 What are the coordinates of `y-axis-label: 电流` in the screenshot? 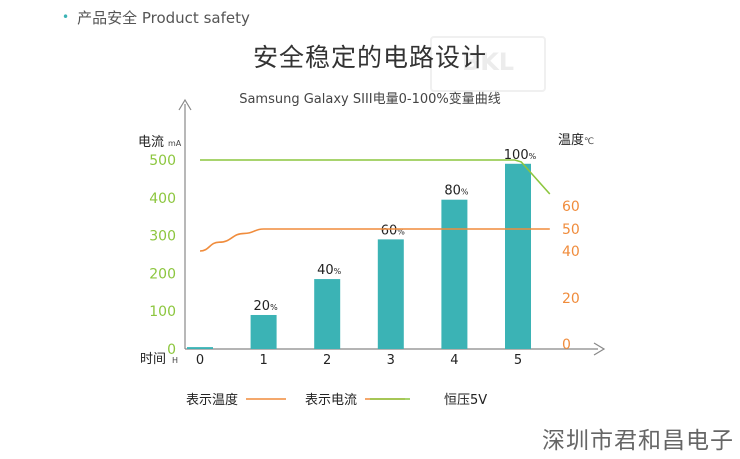 It's located at (151, 142).